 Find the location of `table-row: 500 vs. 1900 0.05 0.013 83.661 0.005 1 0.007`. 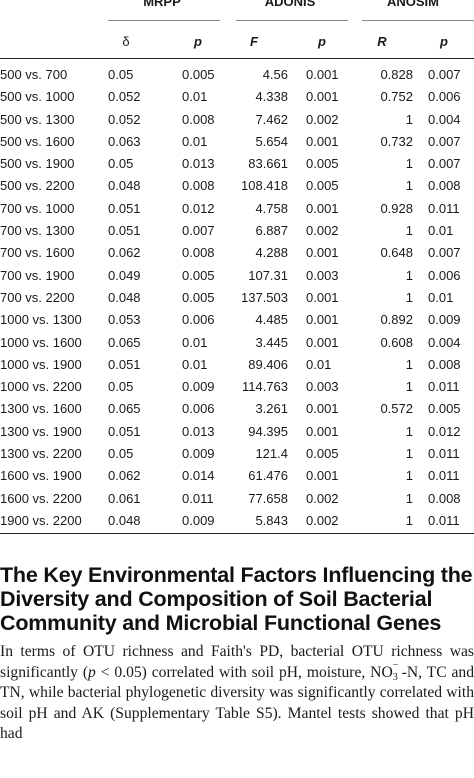

table-row: 500 vs. 1900 0.05 0.013 83.661 0.005 1 0.007 is located at coordinates (237, 165).